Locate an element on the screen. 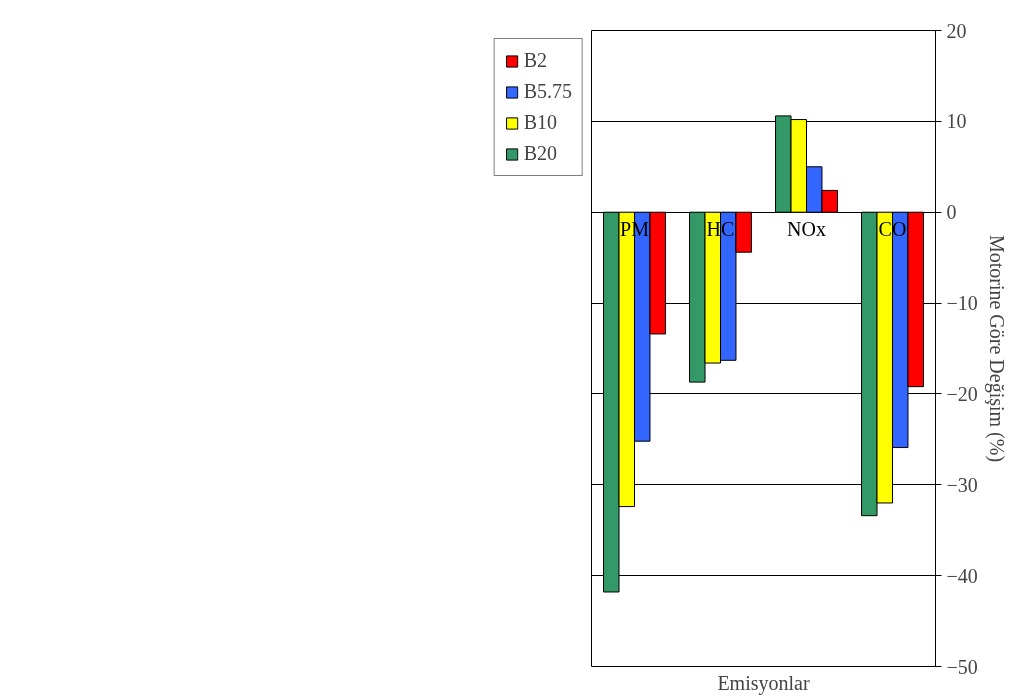 This screenshot has width=1014, height=700. legend-label: B20 is located at coordinates (540, 153).